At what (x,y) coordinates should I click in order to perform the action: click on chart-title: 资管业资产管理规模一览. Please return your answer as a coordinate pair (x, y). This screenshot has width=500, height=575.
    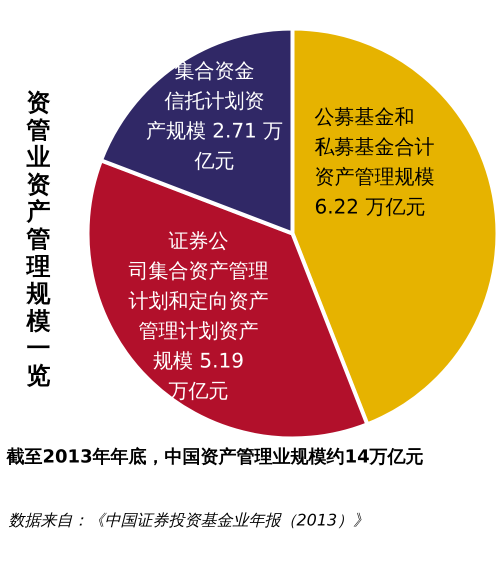
    Looking at the image, I should click on (38, 239).